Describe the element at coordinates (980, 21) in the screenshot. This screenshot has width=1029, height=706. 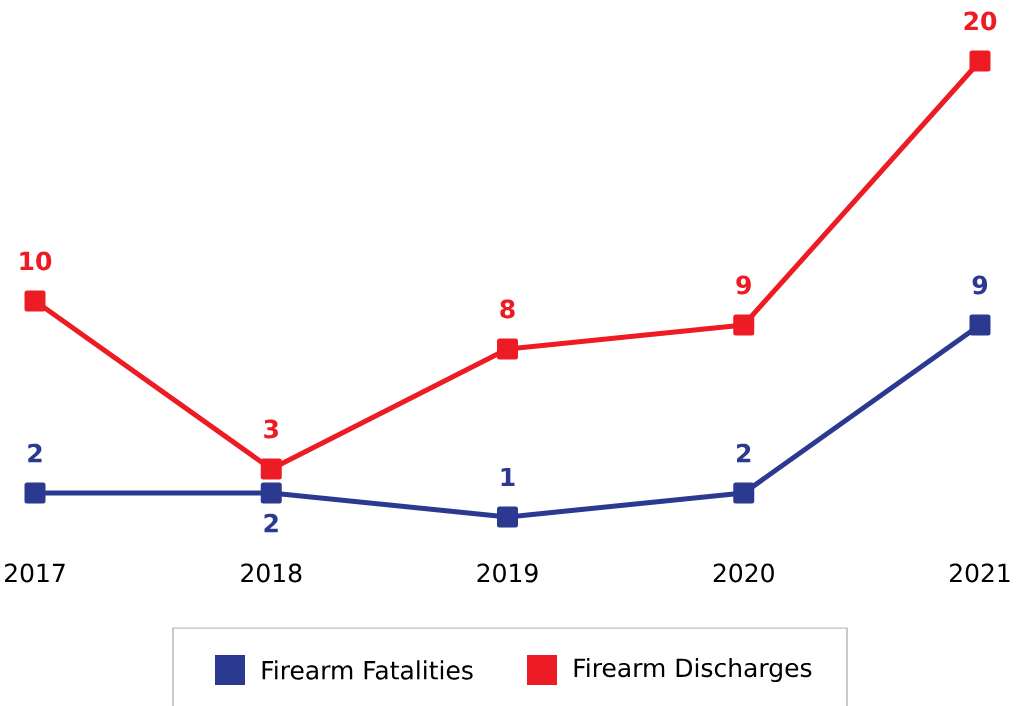
I see `data-label: 20` at that location.